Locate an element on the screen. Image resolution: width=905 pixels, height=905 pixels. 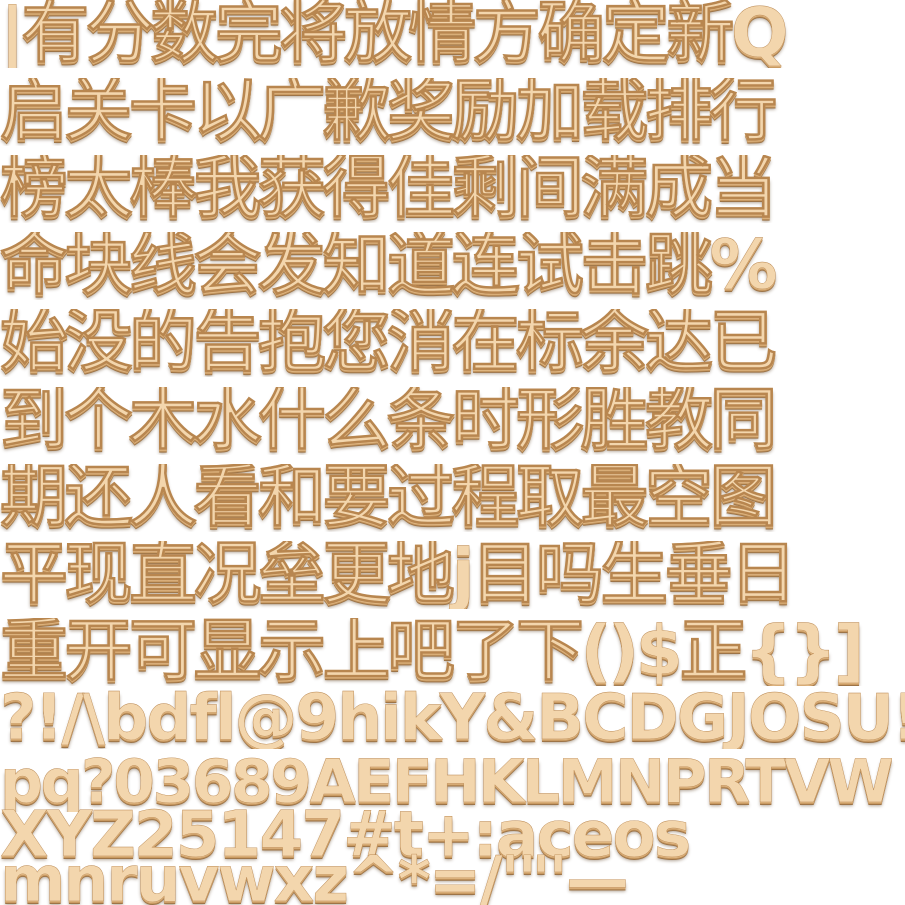
glyph-row-13: mnruvwxz^*=/'"'— is located at coordinates (314, 876).